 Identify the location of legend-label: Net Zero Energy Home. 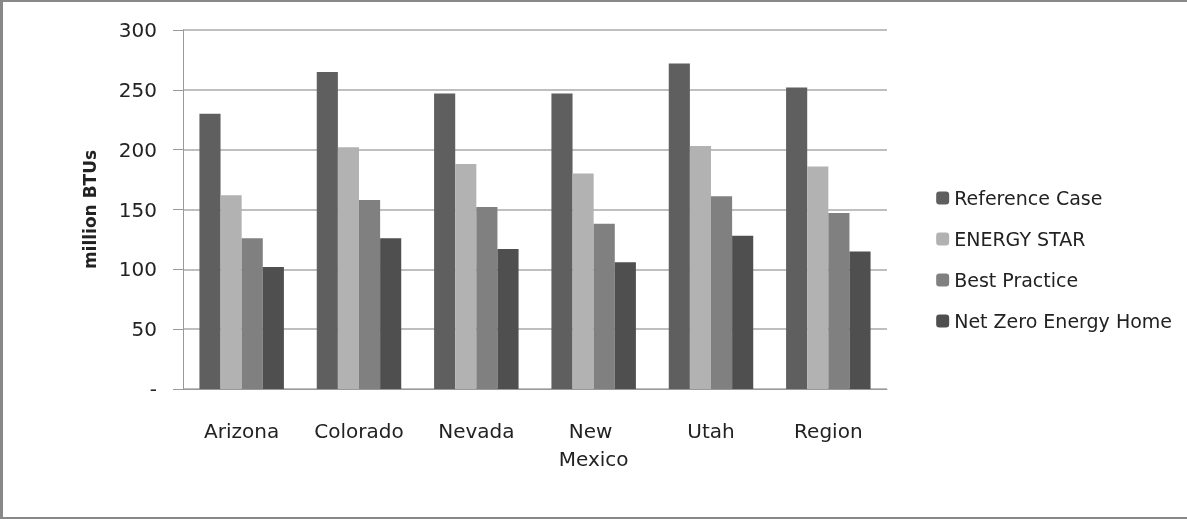
(1063, 321).